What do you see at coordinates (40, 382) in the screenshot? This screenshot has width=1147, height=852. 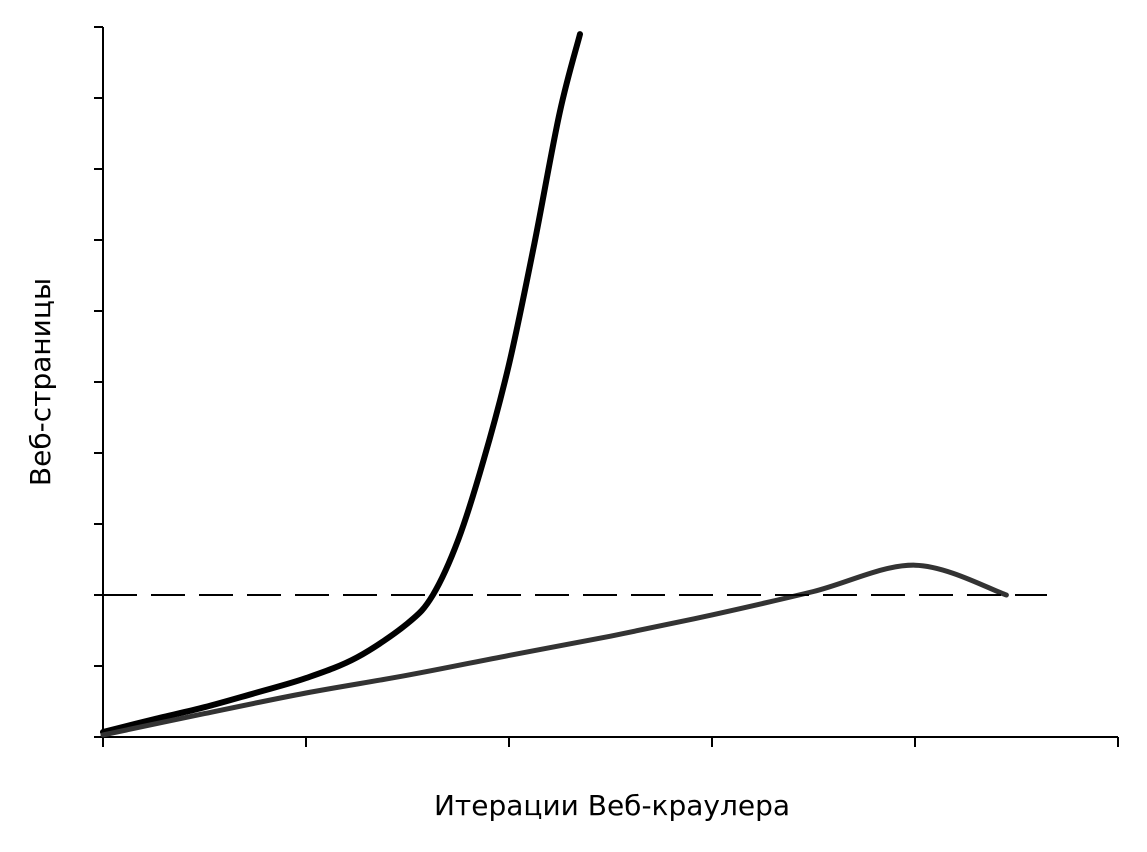 I see `y-axis-label: Веб-страницы` at bounding box center [40, 382].